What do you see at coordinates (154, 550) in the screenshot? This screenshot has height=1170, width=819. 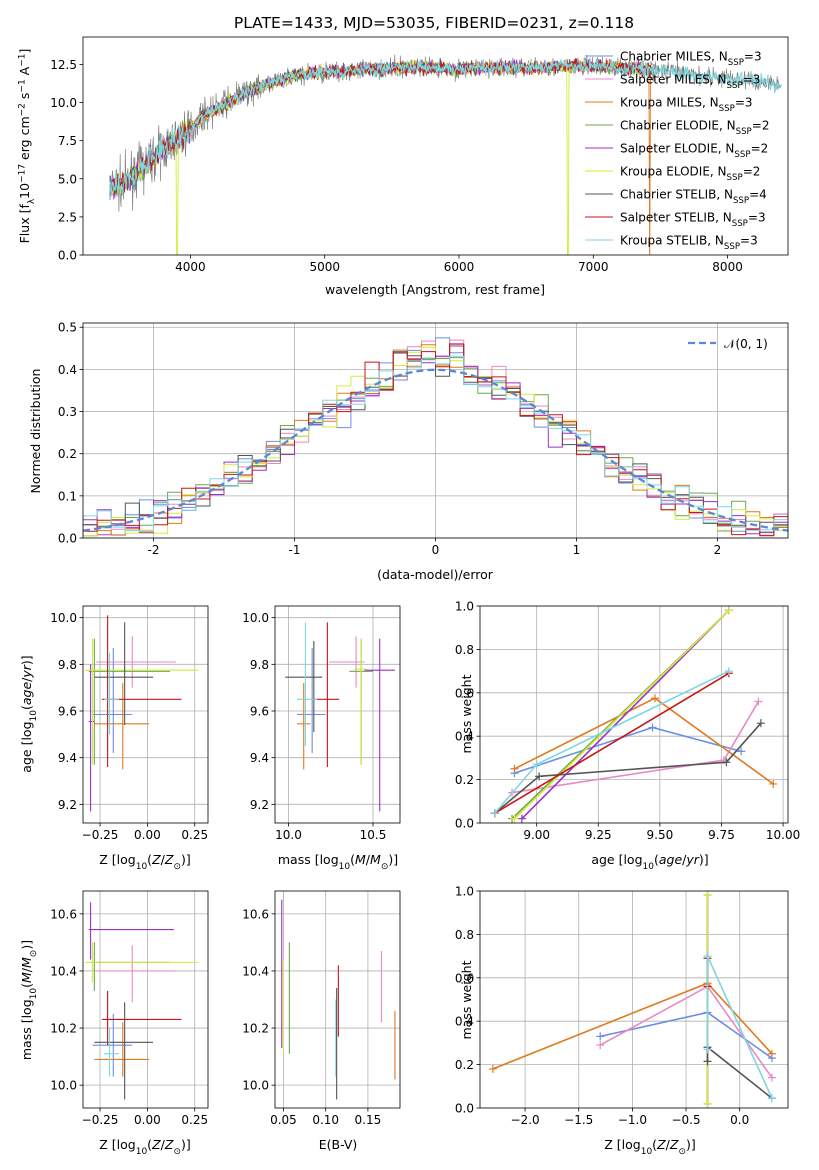 I see `x-tick-label: -2` at bounding box center [154, 550].